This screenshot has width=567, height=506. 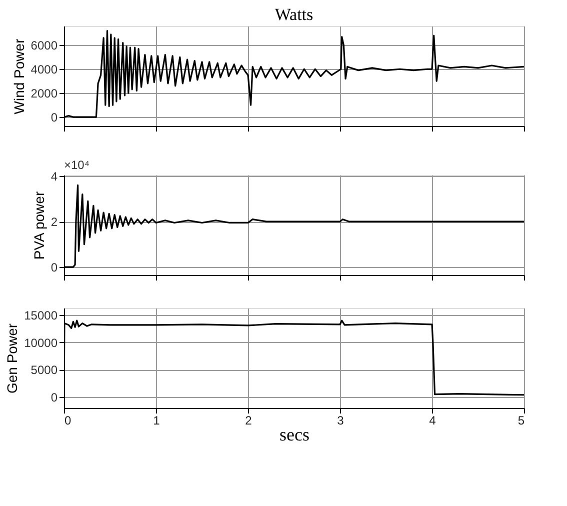 What do you see at coordinates (44, 370) in the screenshot?
I see `y-tick-label: 5000` at bounding box center [44, 370].